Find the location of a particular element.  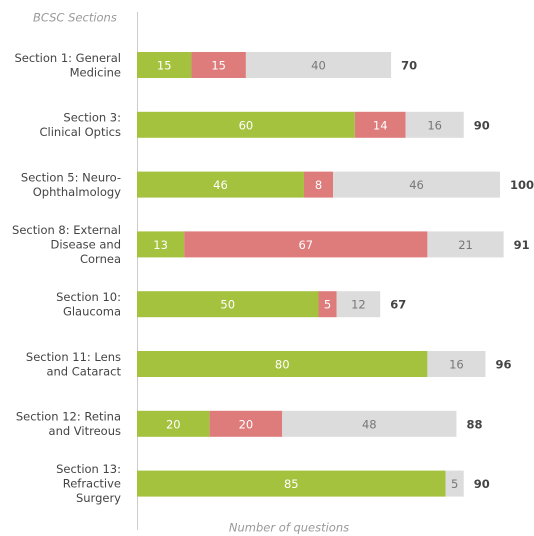

category-label: Section 12: Retina and Vitreous is located at coordinates (68, 423).